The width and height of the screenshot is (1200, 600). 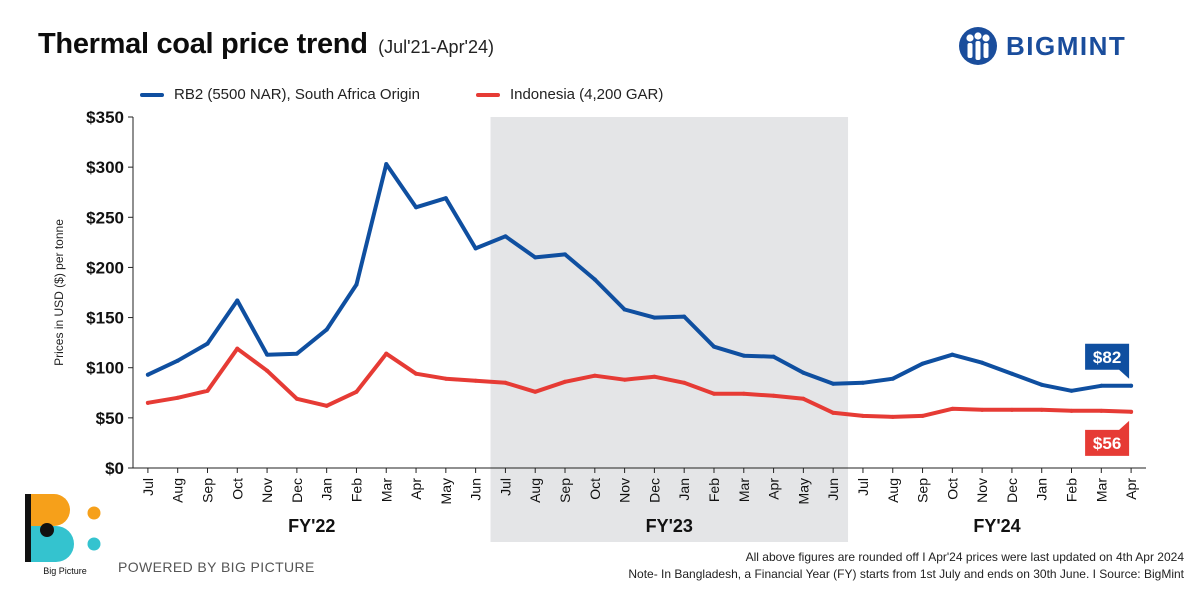 What do you see at coordinates (105, 217) in the screenshot?
I see `y-tick-label: $250` at bounding box center [105, 217].